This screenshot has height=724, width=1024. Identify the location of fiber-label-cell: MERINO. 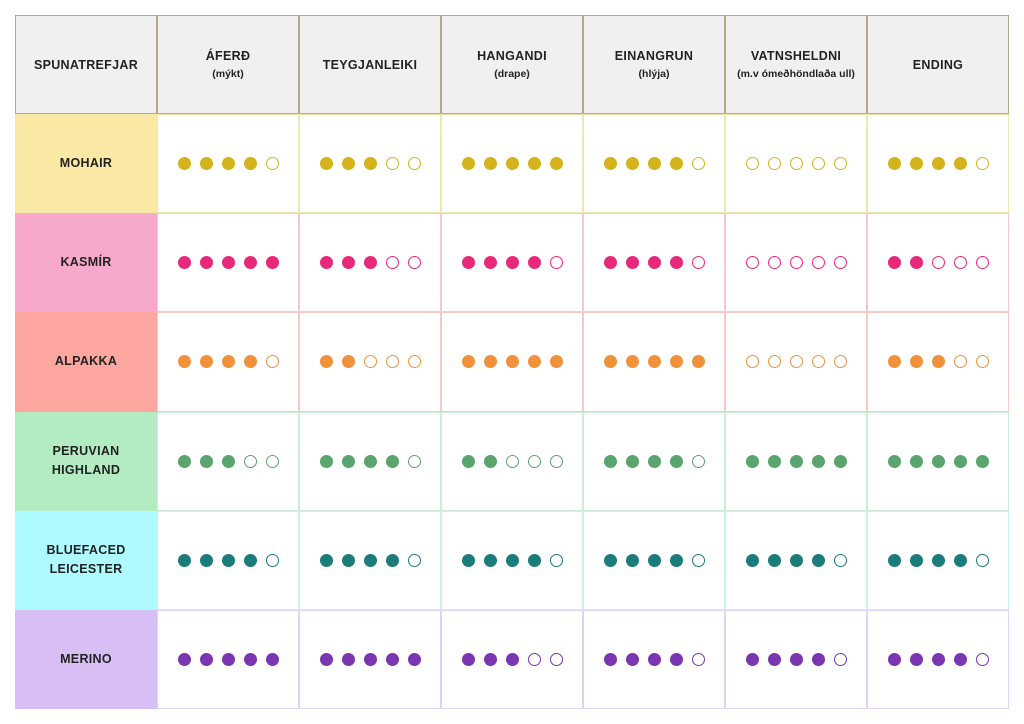
(86, 660).